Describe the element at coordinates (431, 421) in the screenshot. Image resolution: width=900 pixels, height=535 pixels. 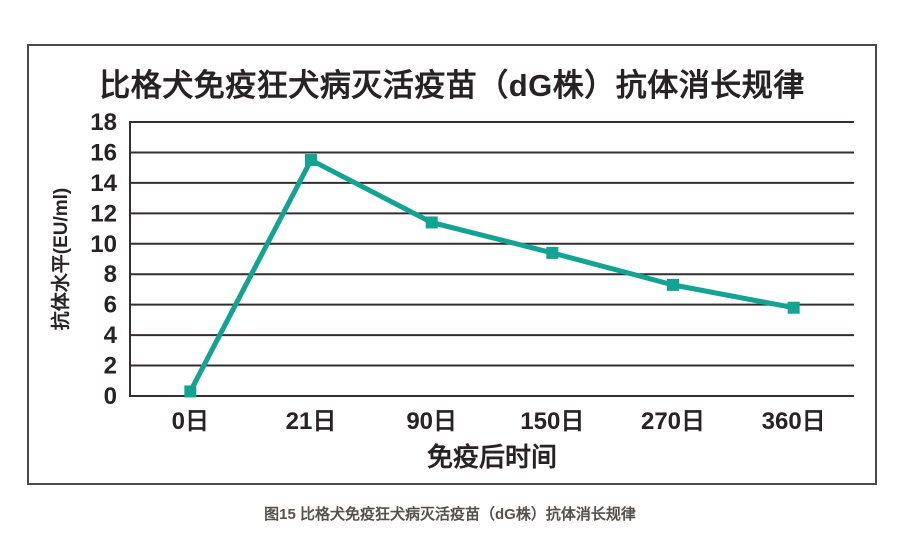
I see `x-tick-label: 90日` at that location.